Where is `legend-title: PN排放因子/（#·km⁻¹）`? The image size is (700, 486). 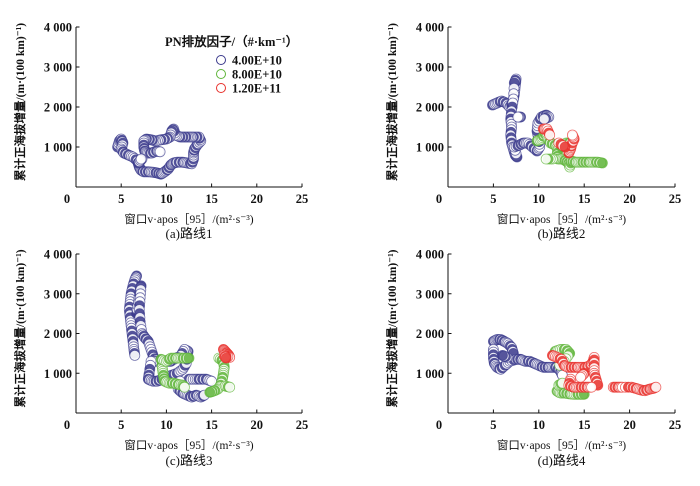
legend-title: PN排放因子/（#·km⁻¹） is located at coordinates (231, 41).